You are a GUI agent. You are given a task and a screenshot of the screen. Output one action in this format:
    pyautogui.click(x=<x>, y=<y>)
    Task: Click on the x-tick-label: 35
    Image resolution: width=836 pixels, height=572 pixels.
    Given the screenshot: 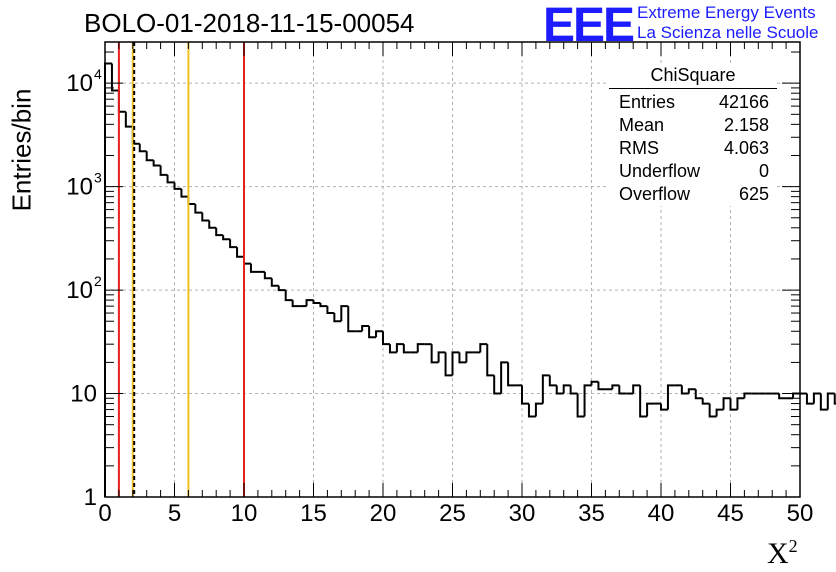 What is the action you would take?
    pyautogui.click(x=591, y=513)
    